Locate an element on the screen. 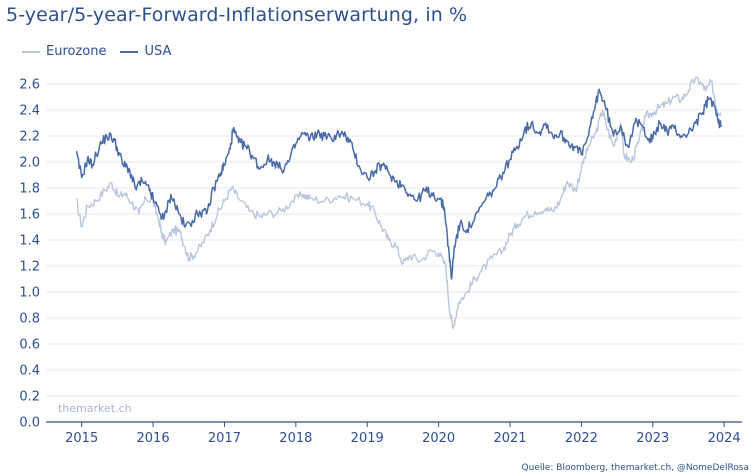 The height and width of the screenshot is (476, 755). y-tick-label: 1.0 is located at coordinates (29, 293).